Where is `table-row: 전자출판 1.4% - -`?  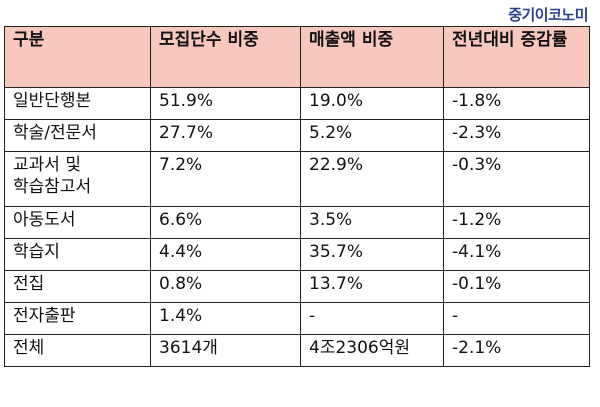 table-row: 전자출판 1.4% - - is located at coordinates (297, 318).